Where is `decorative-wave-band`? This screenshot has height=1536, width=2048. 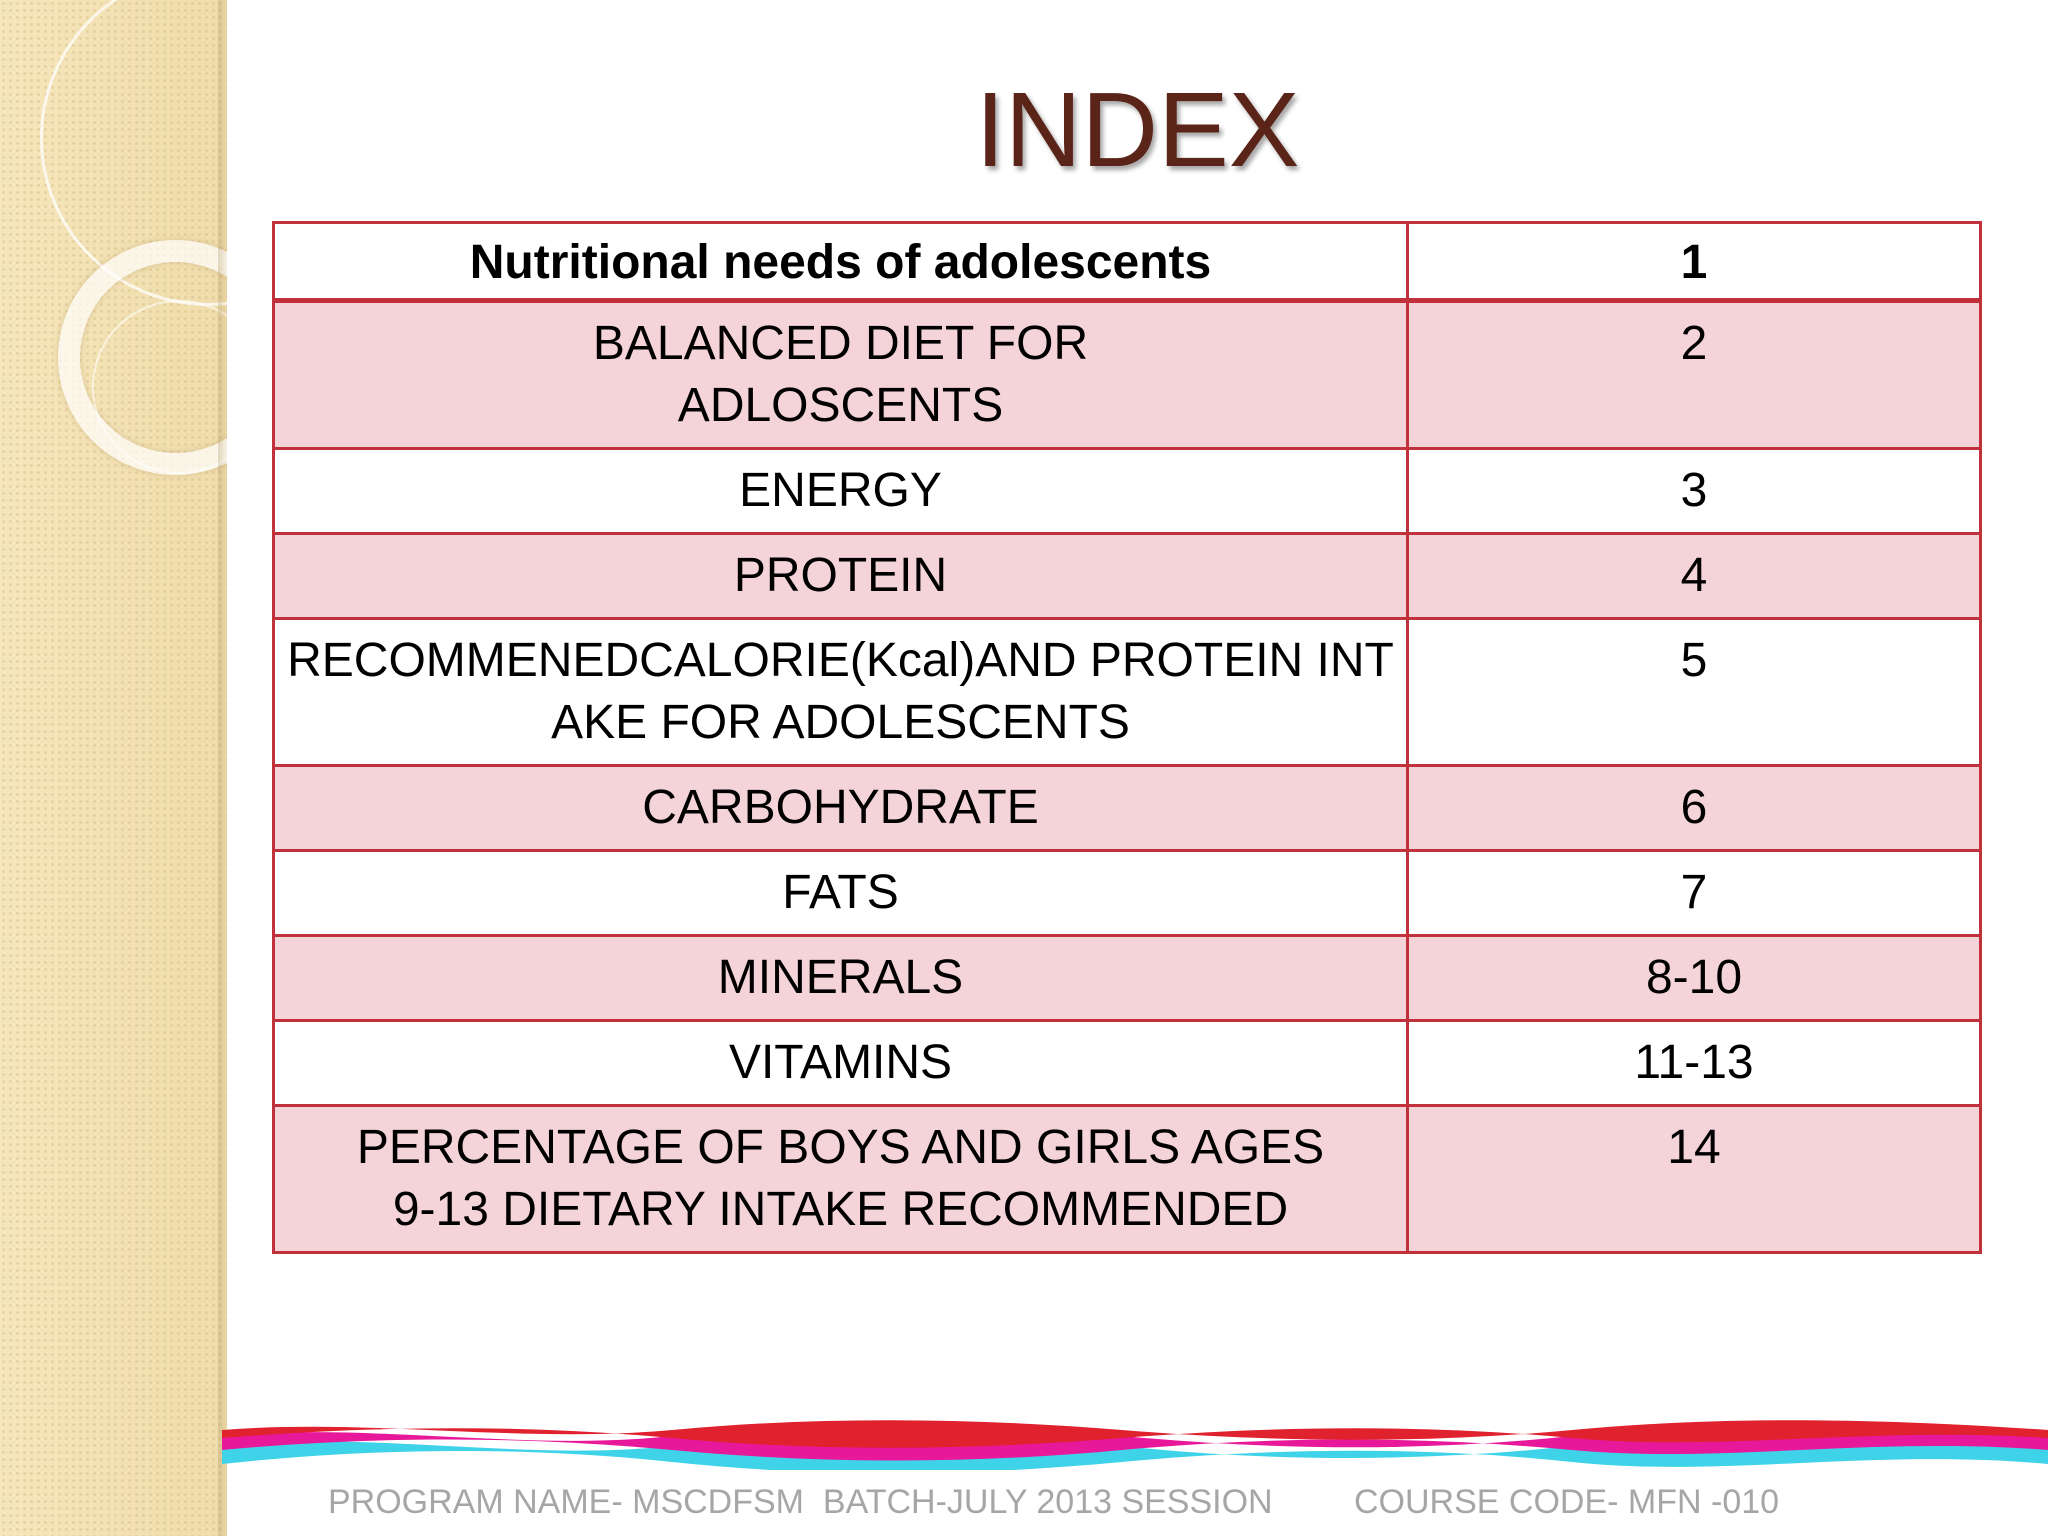
decorative-wave-band is located at coordinates (1135, 1445).